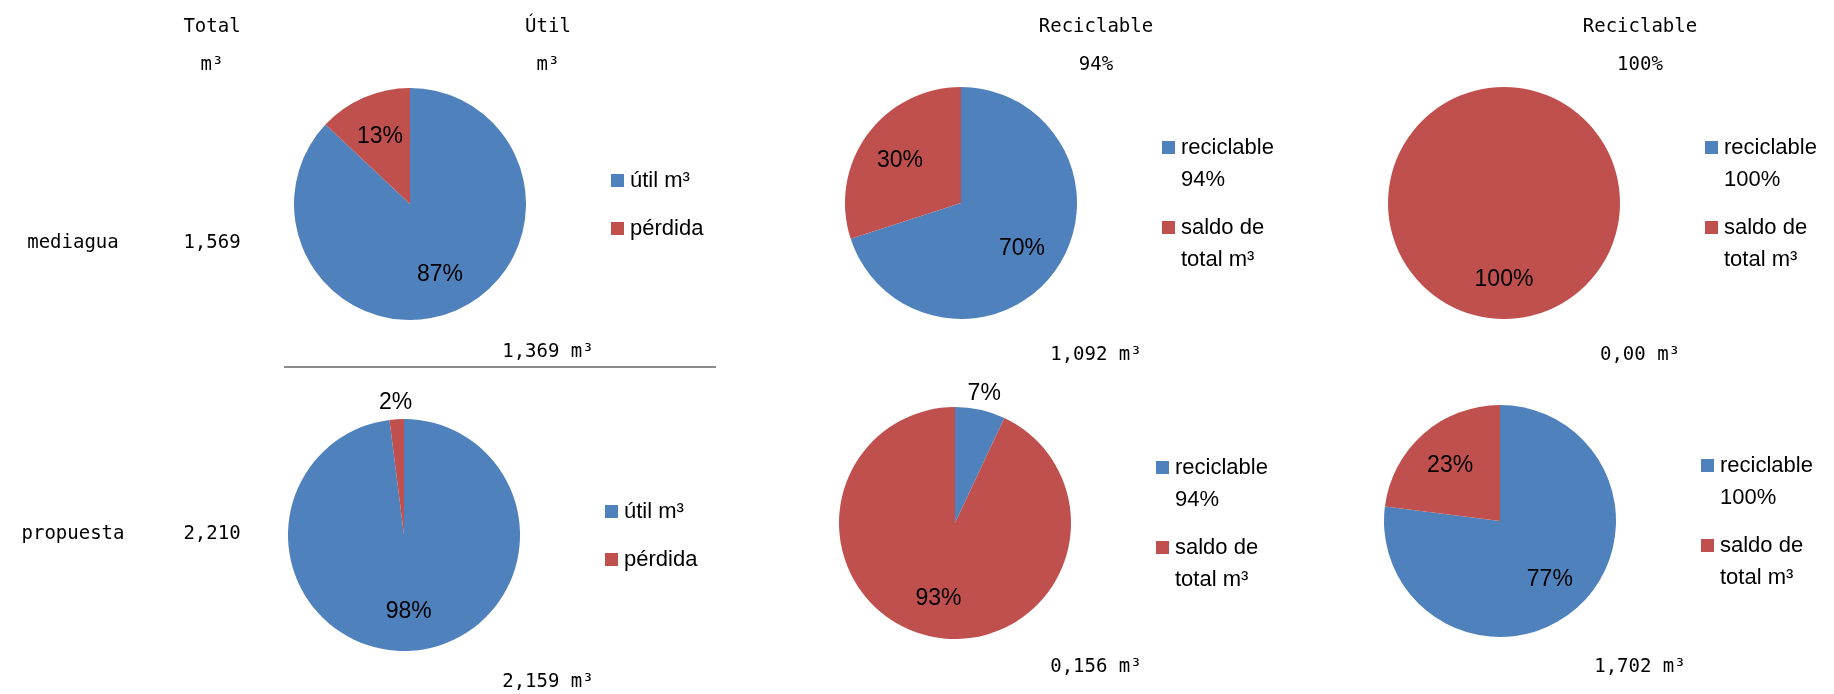 This screenshot has height=694, width=1834. I want to click on data-label: 70%, so click(1022, 247).